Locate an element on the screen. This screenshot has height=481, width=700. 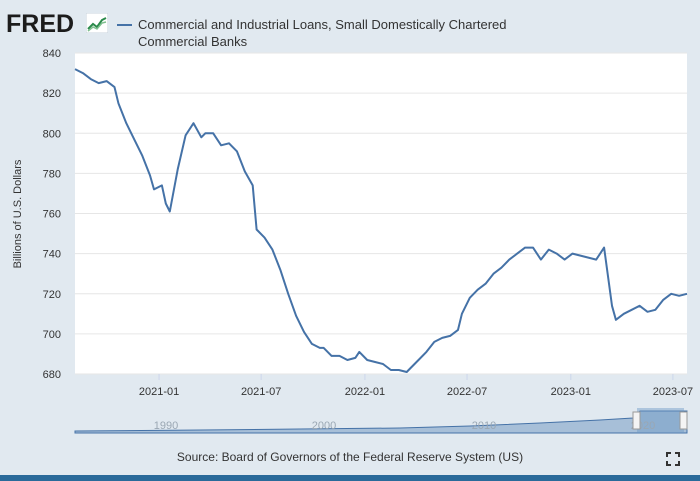
navigator-label: 2010 is located at coordinates (484, 426).